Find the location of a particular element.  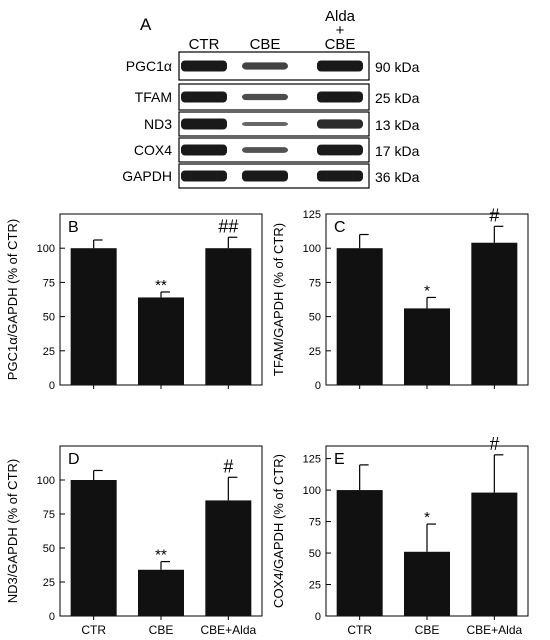

y-axis-label: TFAM/GAPDH (% of CTR) is located at coordinates (278, 299).